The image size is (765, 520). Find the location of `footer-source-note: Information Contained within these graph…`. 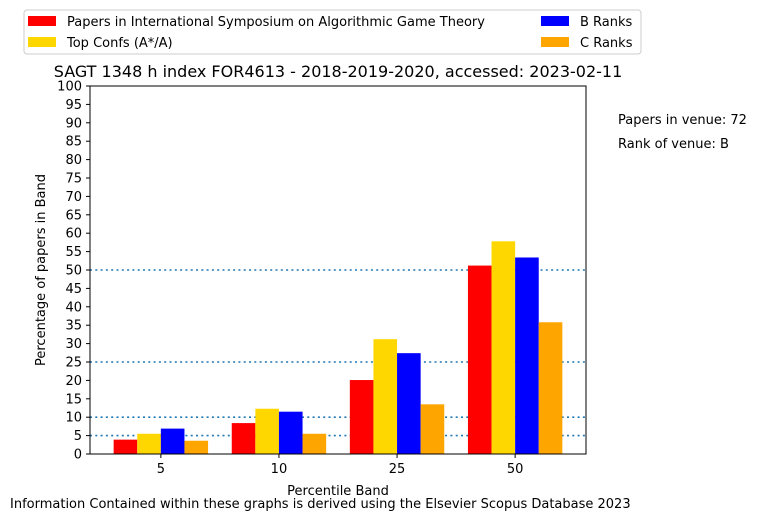

footer-source-note: Information Contained within these graph… is located at coordinates (320, 504).